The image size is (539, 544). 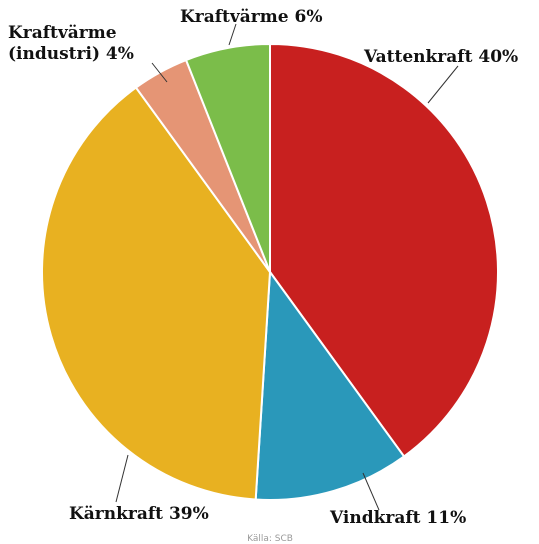 I want to click on leader-line-karnkraft, so click(x=122, y=478).